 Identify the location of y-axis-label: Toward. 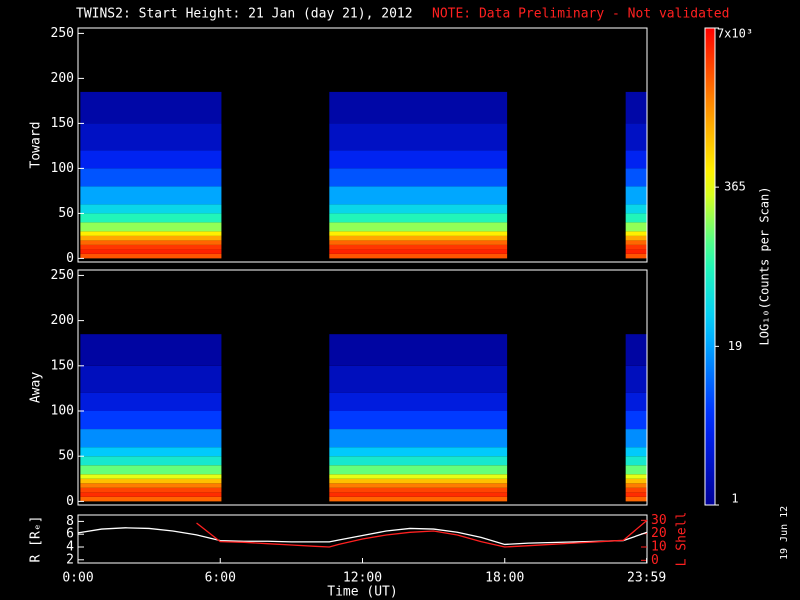
(36, 145).